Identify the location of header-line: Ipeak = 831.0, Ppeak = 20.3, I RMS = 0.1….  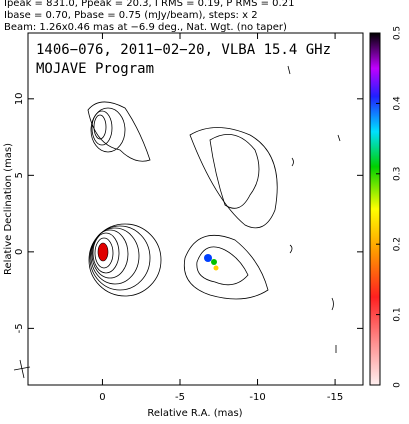
(149, 4).